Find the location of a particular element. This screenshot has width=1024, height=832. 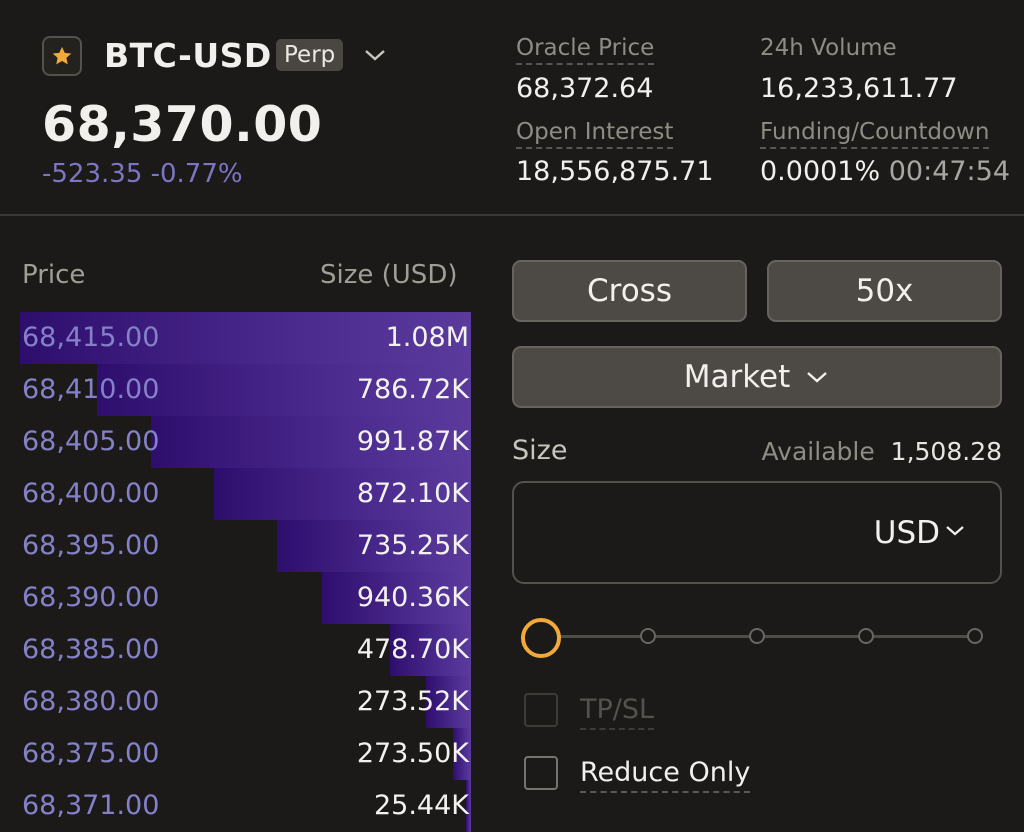

orderbook-price: 68,400.00 is located at coordinates (91, 493).